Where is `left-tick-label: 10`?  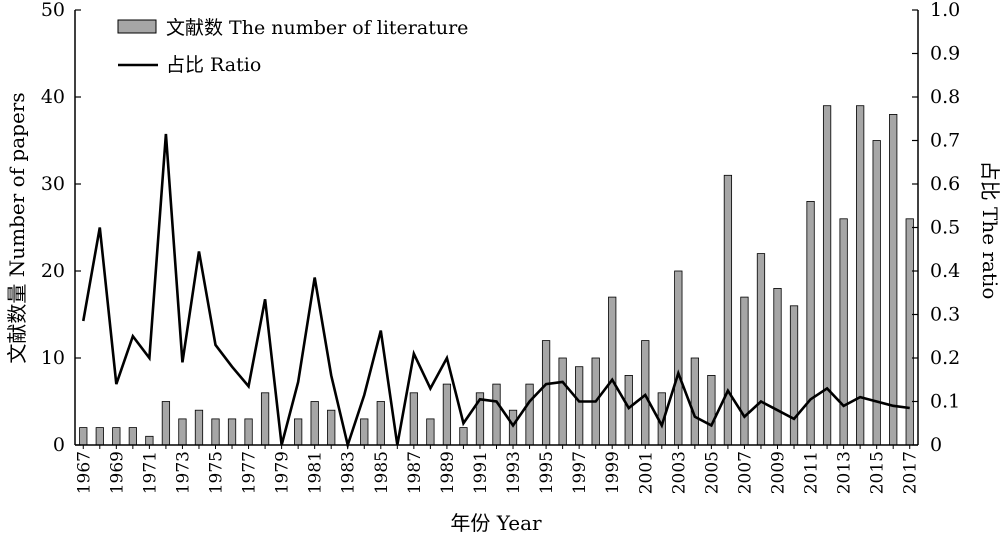
left-tick-label: 10 is located at coordinates (53, 358).